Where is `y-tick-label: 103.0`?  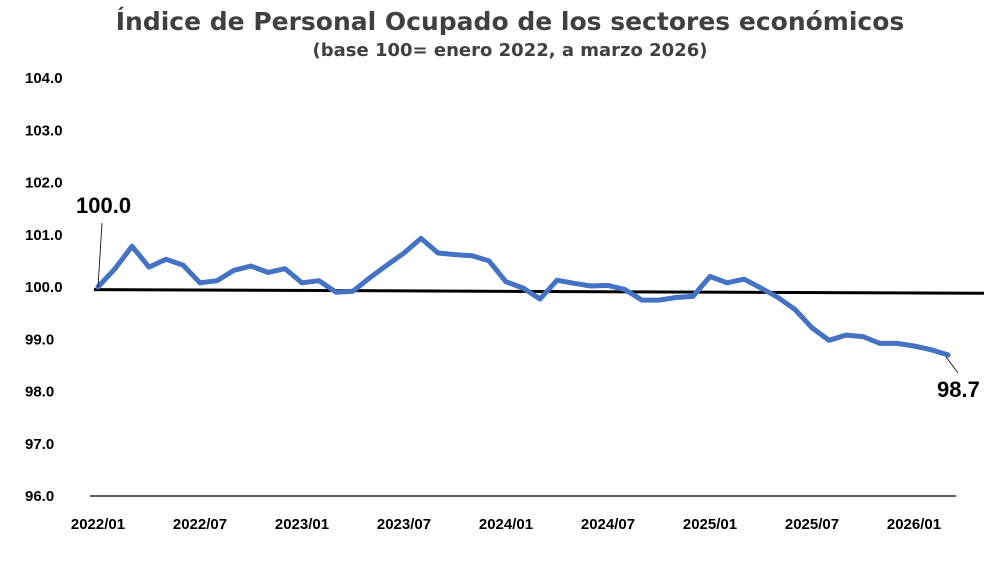 y-tick-label: 103.0 is located at coordinates (44, 130).